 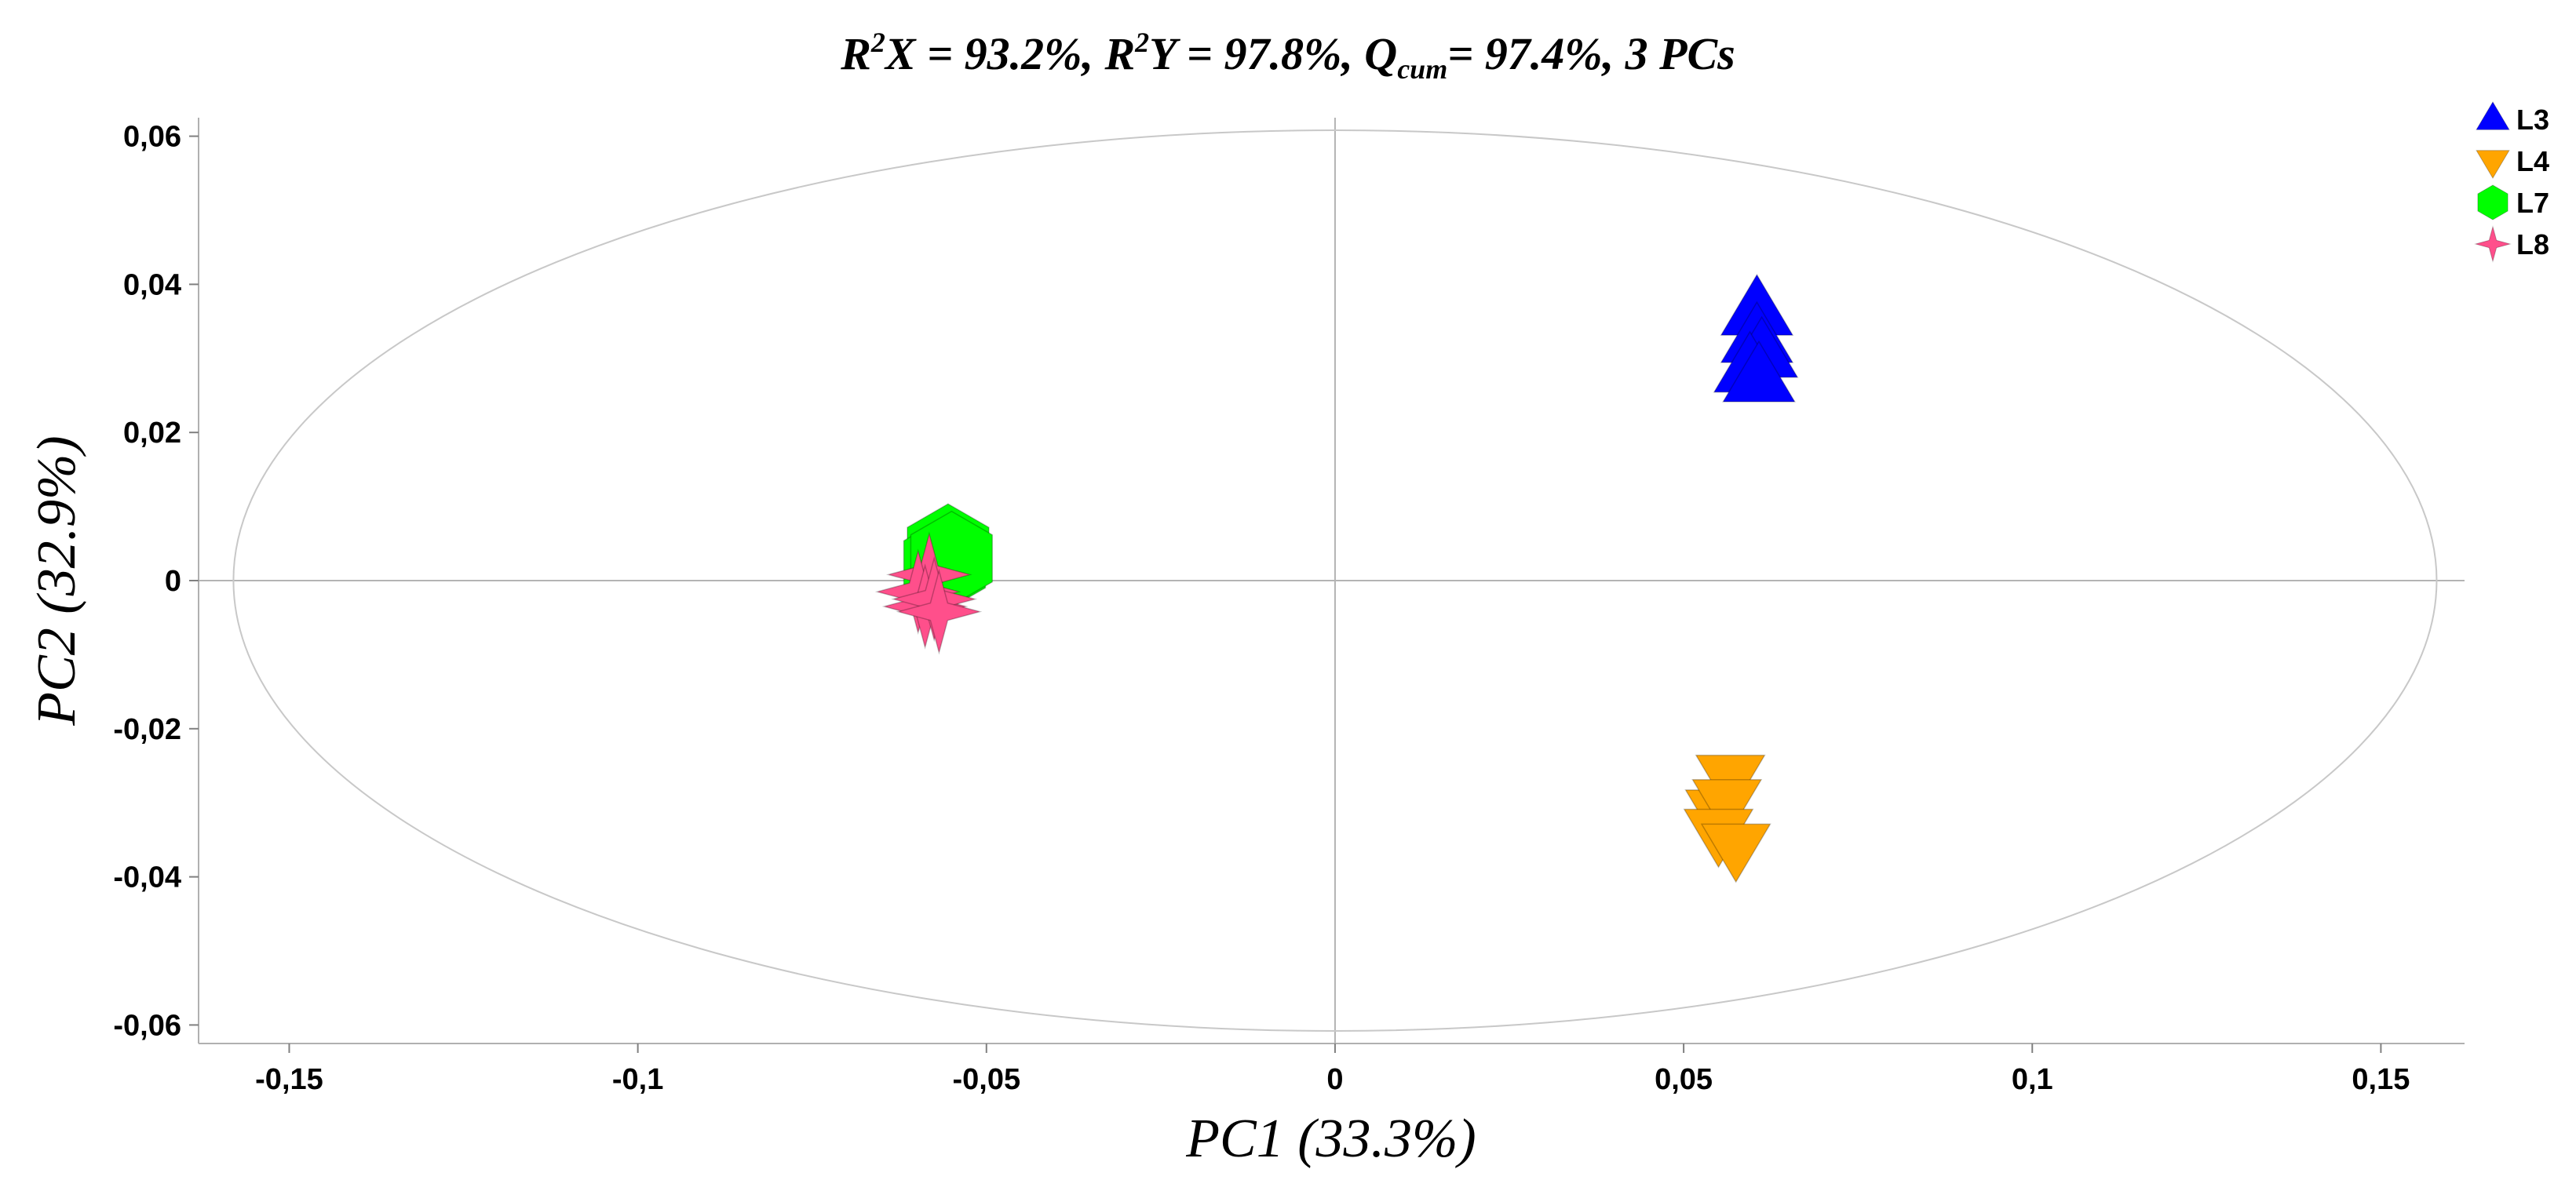 I want to click on x-tick-label: -0,1, so click(x=637, y=1079).